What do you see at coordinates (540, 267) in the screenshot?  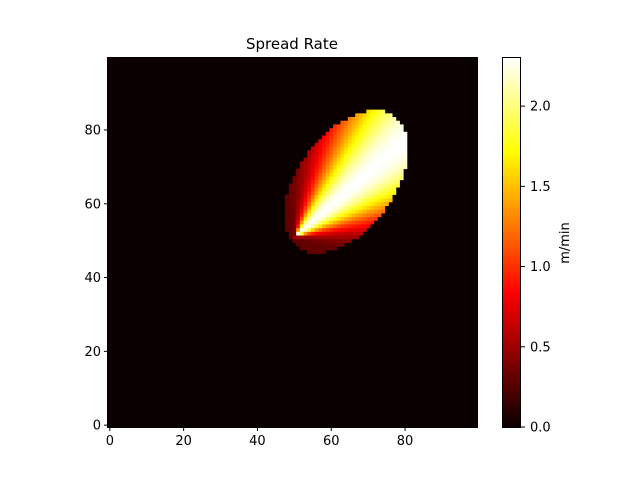 I see `colorbar-tick-label: 1.0` at bounding box center [540, 267].